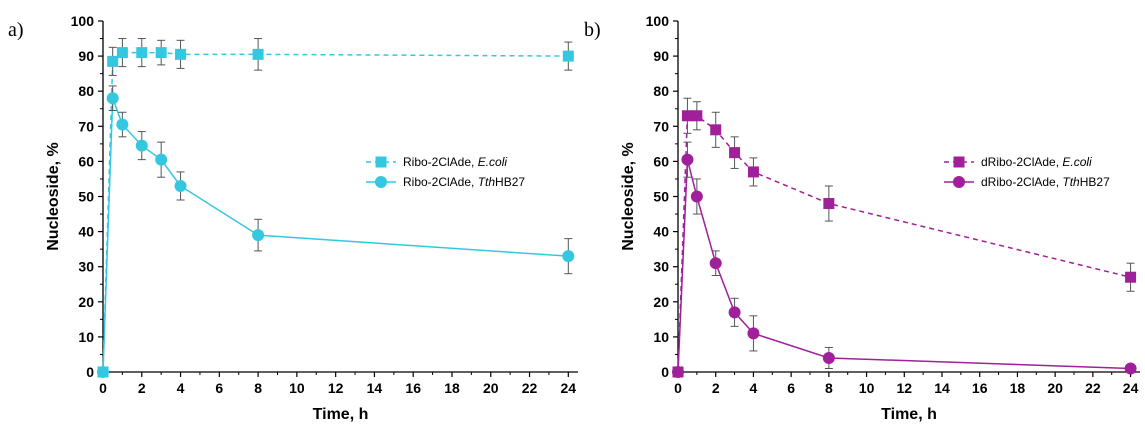 This screenshot has width=1145, height=430. Describe the element at coordinates (455, 162) in the screenshot. I see `legend-label: Ribo-2ClAde, E.coli` at that location.